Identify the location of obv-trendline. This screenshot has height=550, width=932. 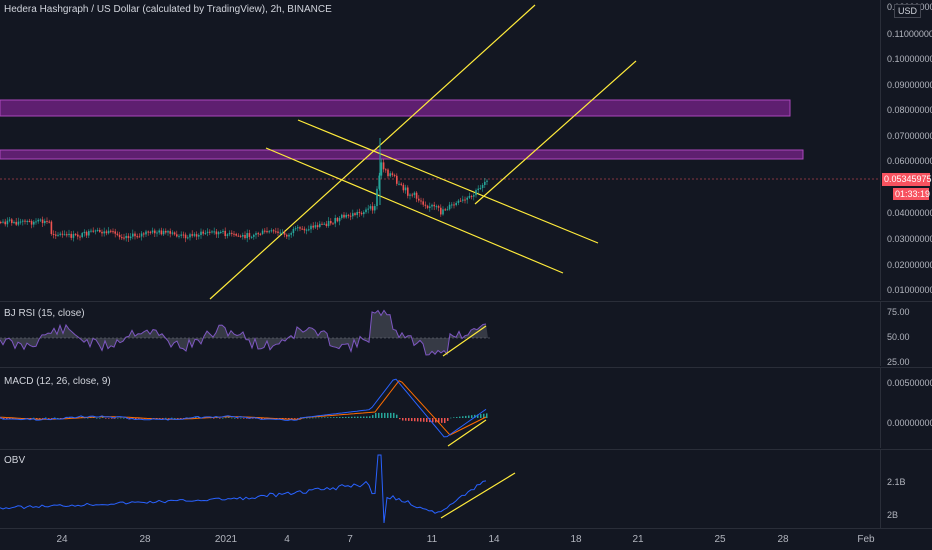
(478, 495).